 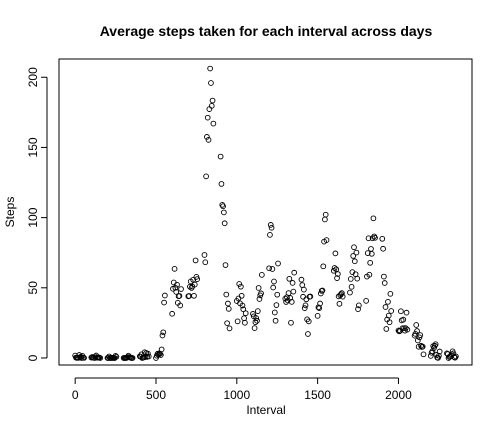 What do you see at coordinates (75, 395) in the screenshot?
I see `x-tick-label: 0` at bounding box center [75, 395].